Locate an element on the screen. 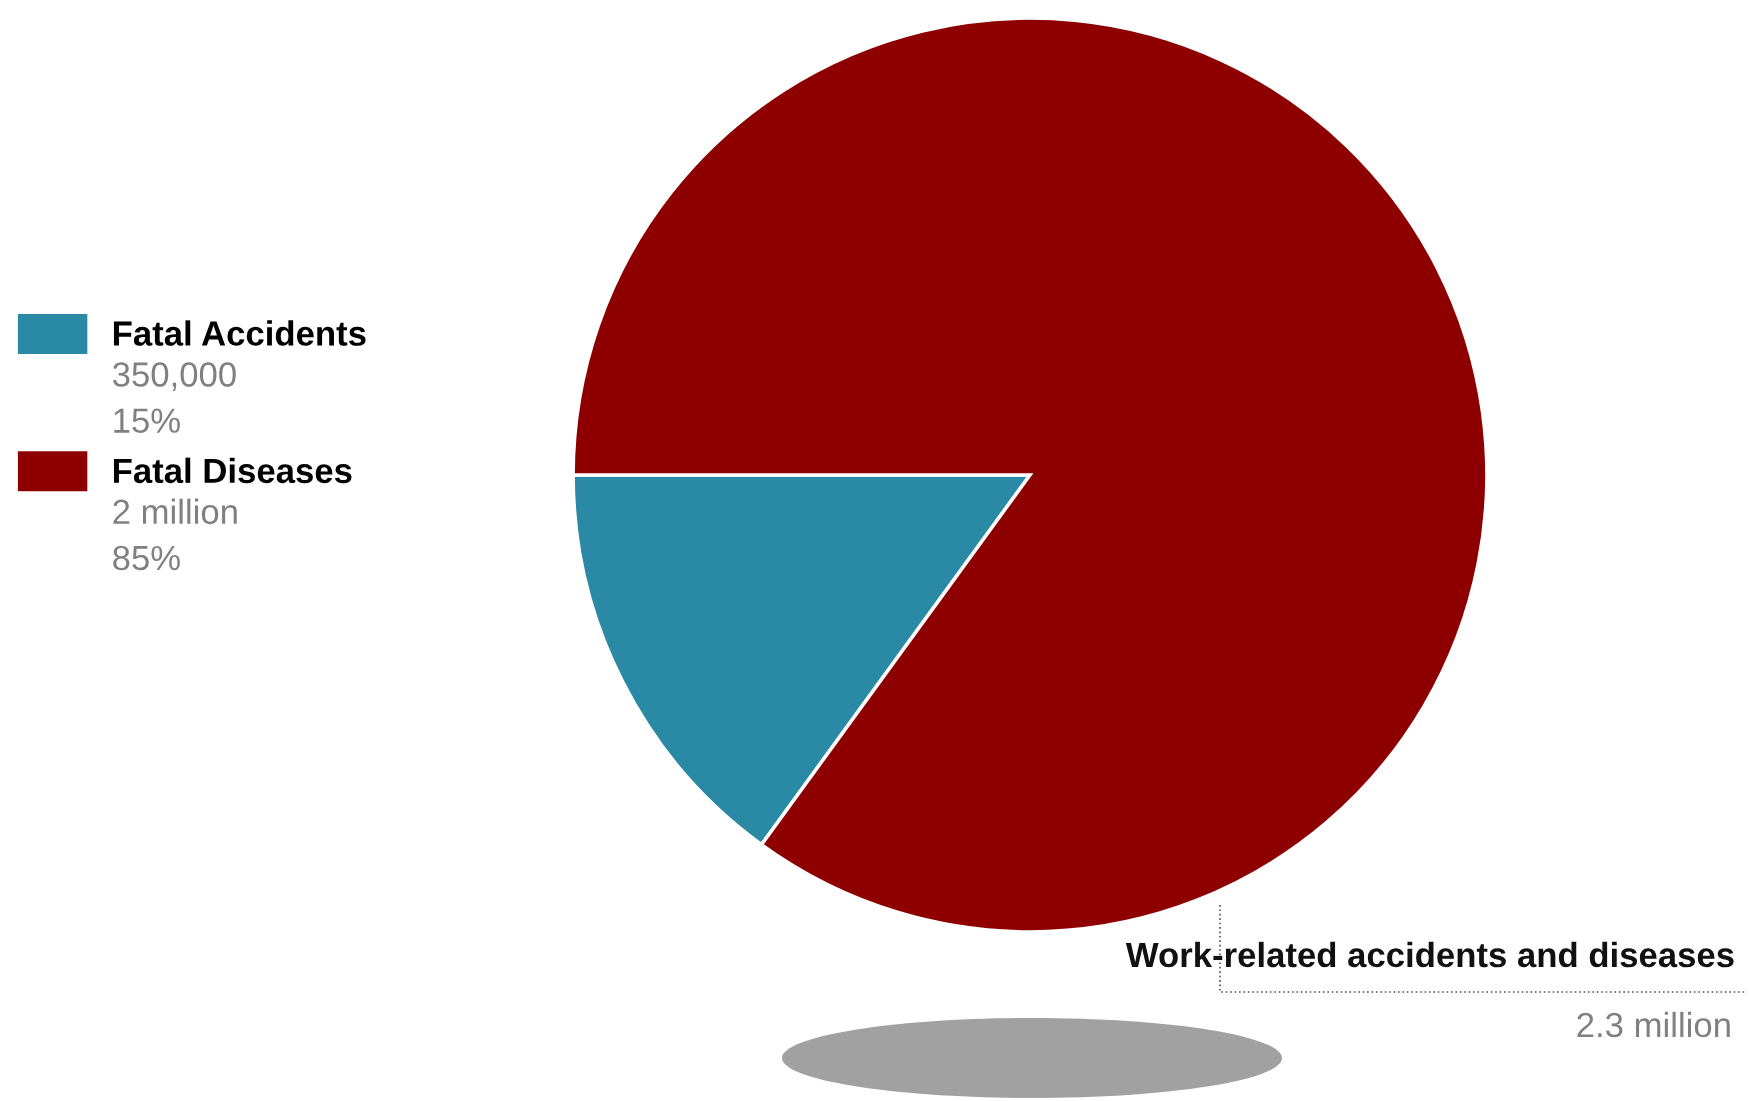  legend-label: Fatal Accidents is located at coordinates (239, 333).